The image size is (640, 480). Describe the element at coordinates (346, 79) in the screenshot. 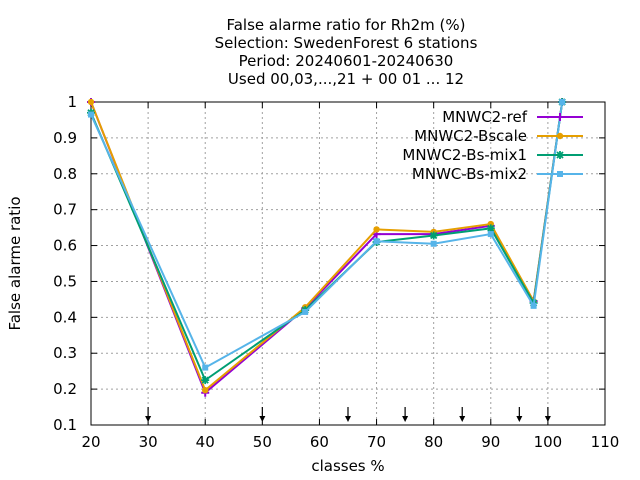

I see `title-line: Used 00,03,...,21 + 00 01 ... 12` at that location.